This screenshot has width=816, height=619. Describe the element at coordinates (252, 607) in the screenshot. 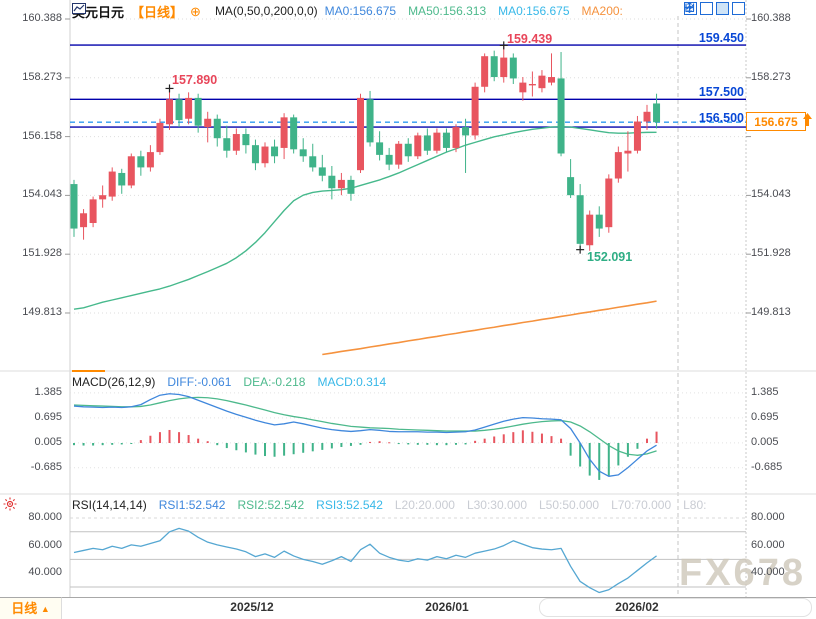

I see `date-label-dec: 2025/12` at that location.